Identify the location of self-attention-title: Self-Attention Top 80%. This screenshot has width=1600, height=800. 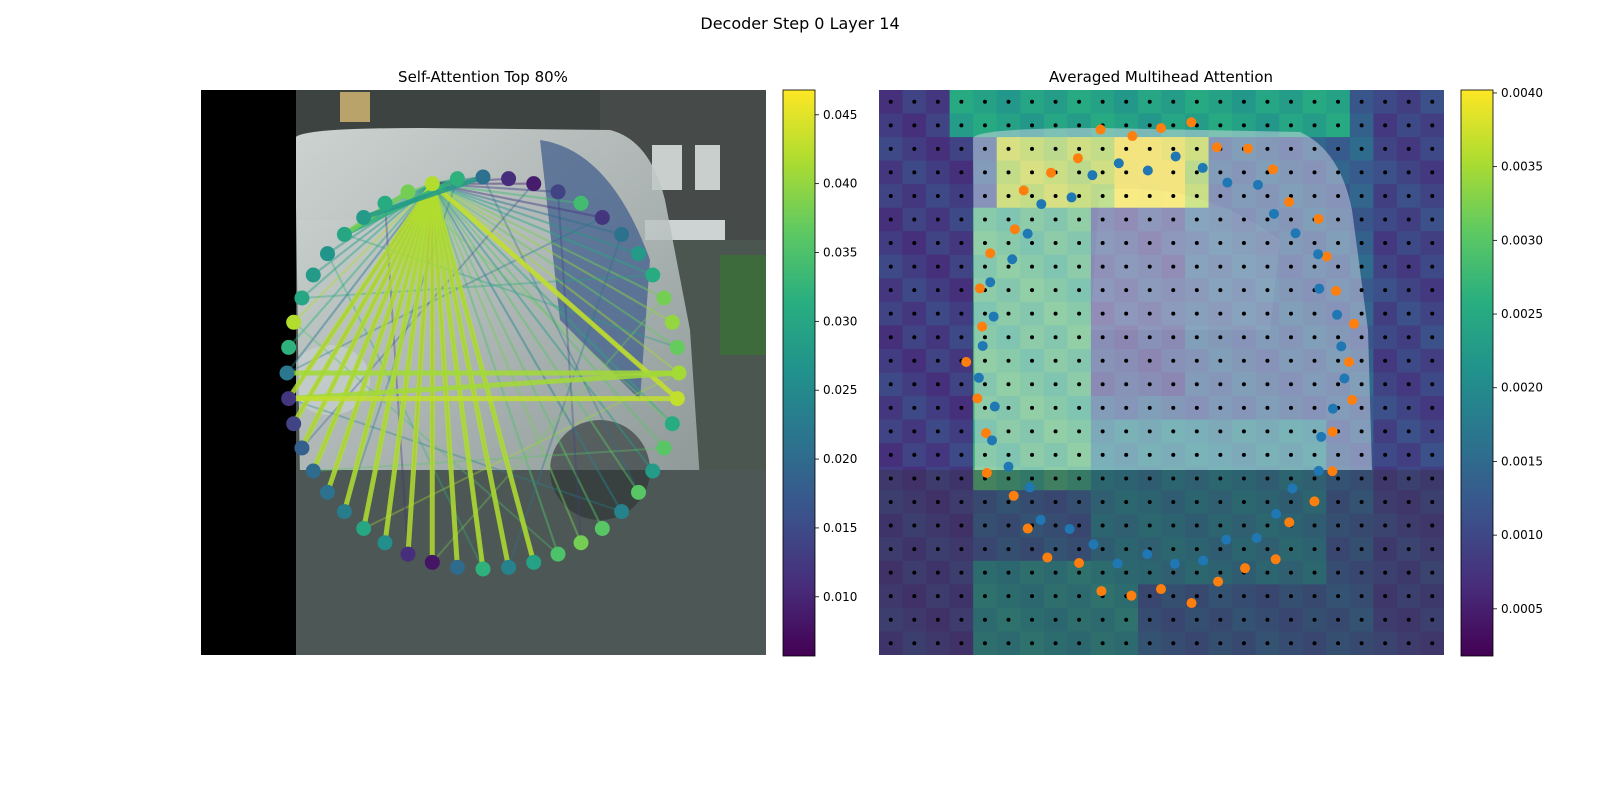
(483, 77).